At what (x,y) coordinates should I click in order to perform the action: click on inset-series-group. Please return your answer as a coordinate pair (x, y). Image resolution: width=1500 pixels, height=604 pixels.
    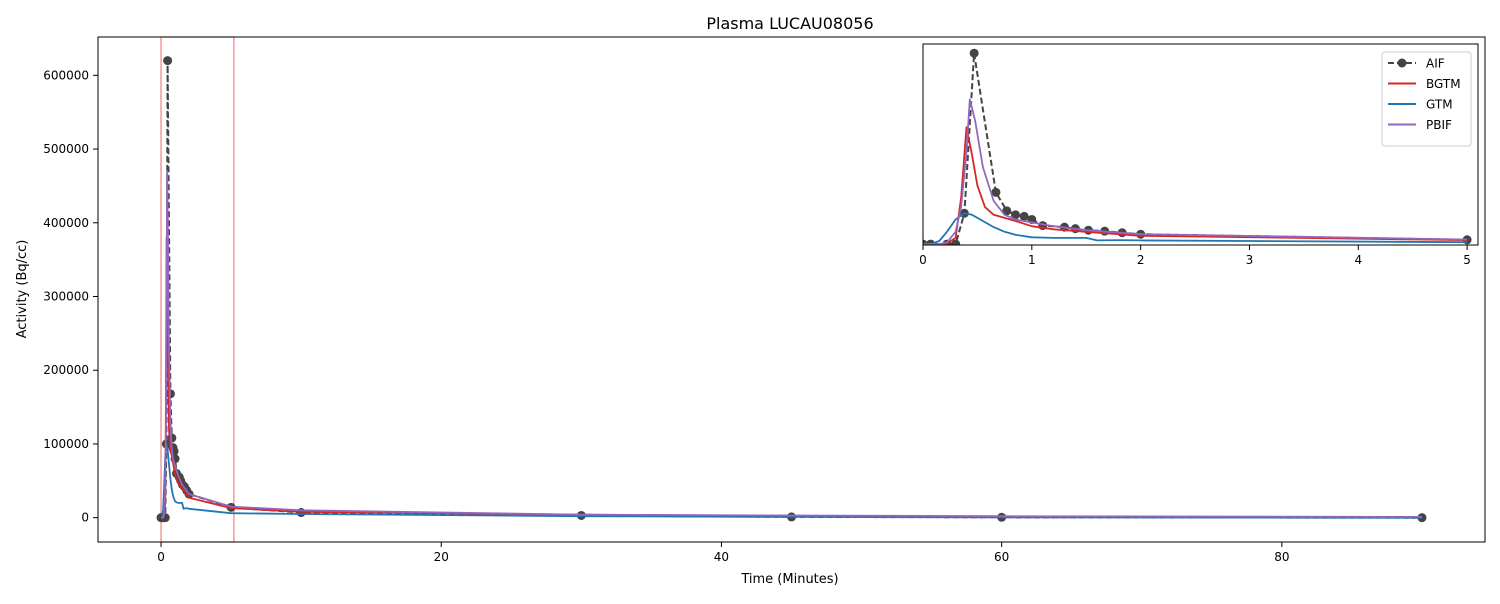
    Looking at the image, I should click on (1197, 146).